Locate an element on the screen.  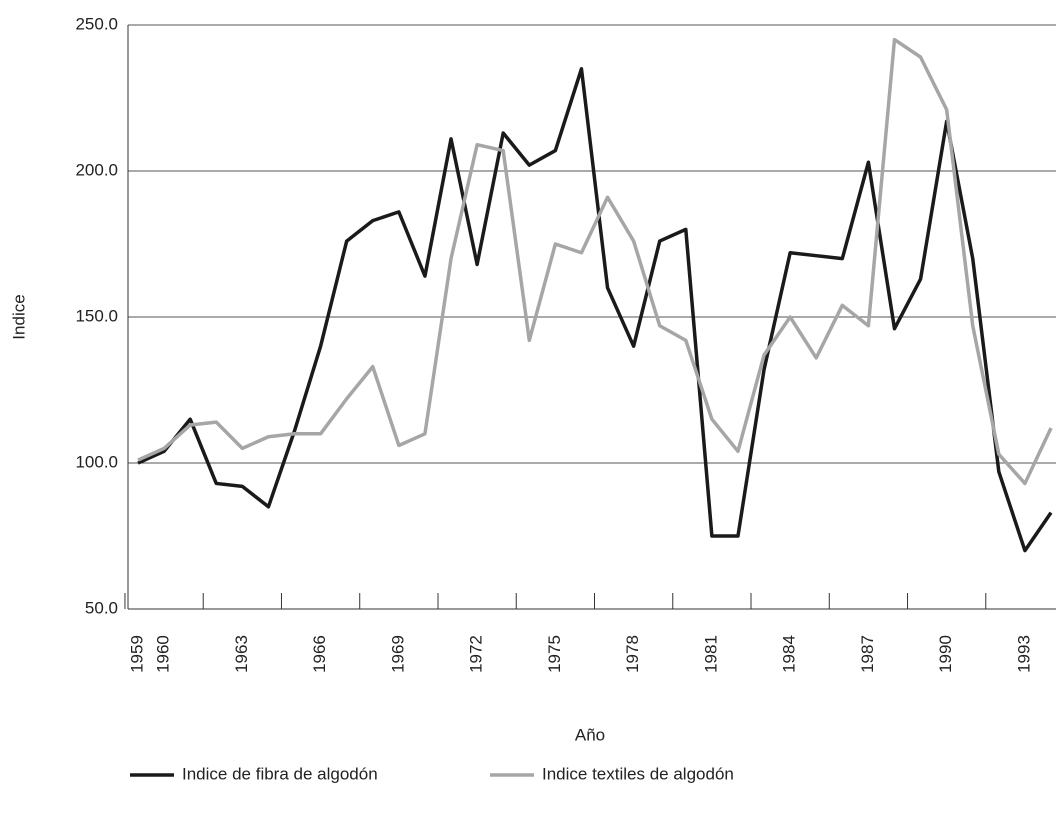
x-tick-label: 1981 is located at coordinates (710, 654).